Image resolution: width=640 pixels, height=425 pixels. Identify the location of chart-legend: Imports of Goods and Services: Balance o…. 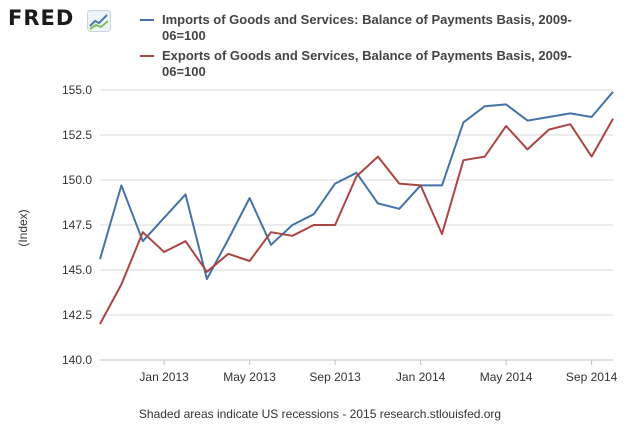
(366, 48).